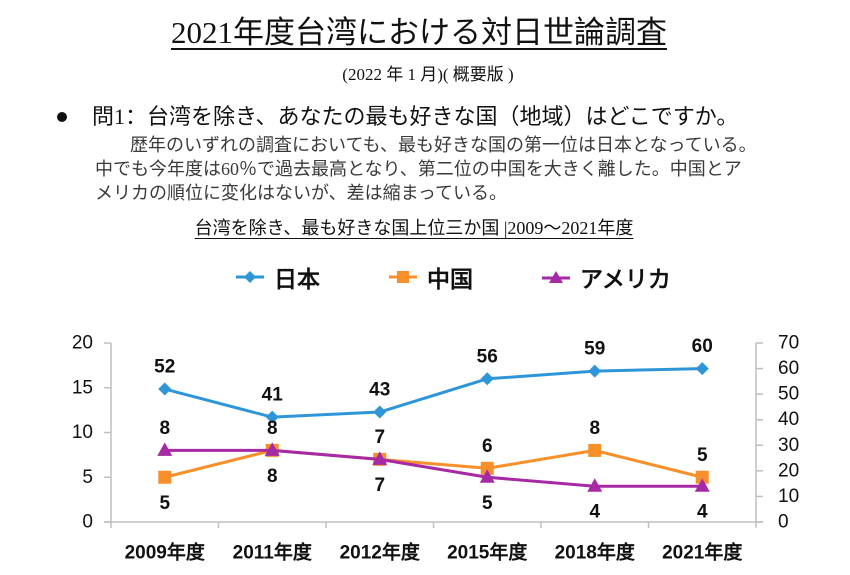  What do you see at coordinates (273, 395) in the screenshot?
I see `data-label: 41` at bounding box center [273, 395].